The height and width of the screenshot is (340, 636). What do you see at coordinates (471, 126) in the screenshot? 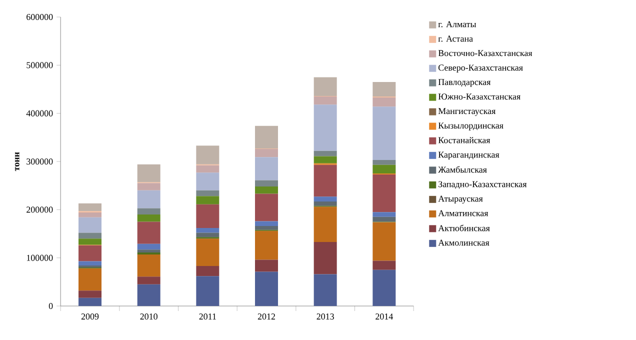
I see `legend-label: Кызылординская` at bounding box center [471, 126].